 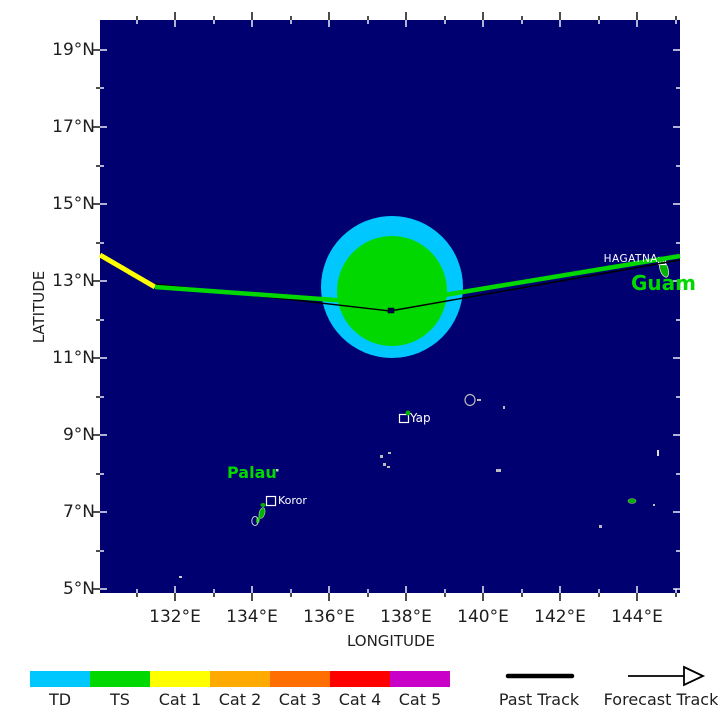 I want to click on legend-label-td: TD, so click(x=60, y=699).